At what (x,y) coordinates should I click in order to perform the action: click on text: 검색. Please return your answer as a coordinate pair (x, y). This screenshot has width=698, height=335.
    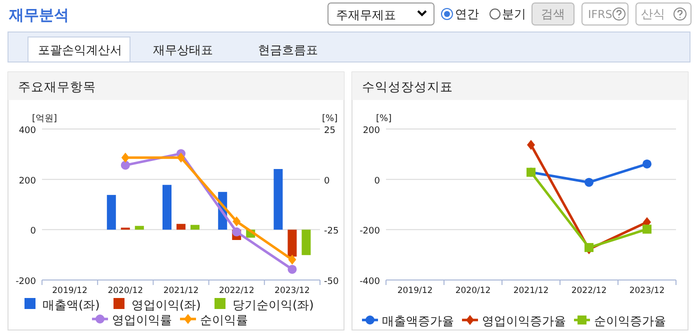
    Looking at the image, I should click on (553, 14).